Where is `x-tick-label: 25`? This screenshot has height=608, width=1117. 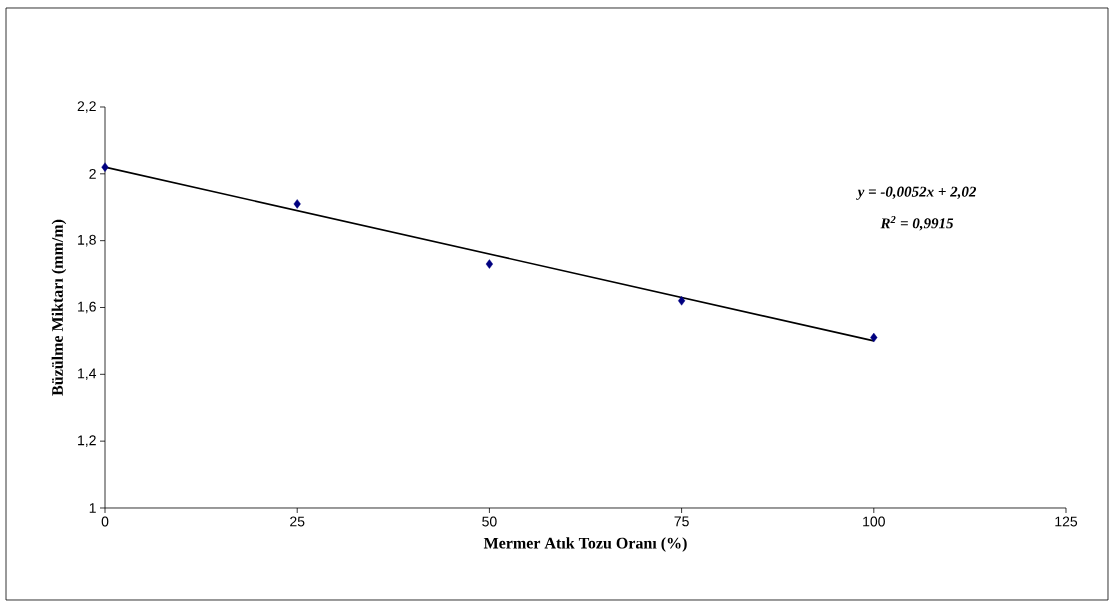
x-tick-label: 25 is located at coordinates (297, 521).